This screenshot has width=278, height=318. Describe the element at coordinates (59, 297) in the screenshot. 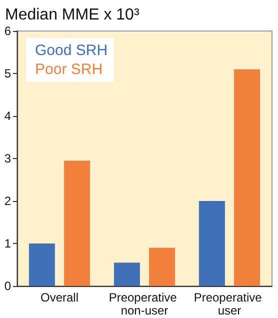

I see `x-tick-label: Overall` at that location.